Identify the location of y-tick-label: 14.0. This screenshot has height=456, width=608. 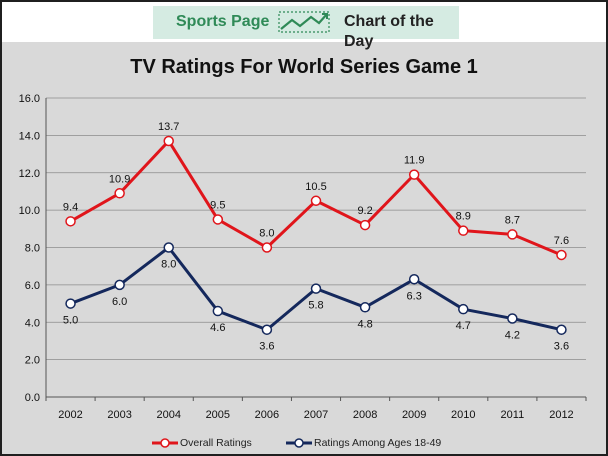
(29, 136).